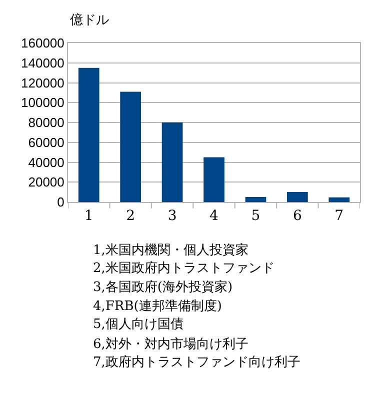 This screenshot has height=413, width=383. I want to click on x-tick-label: 2, so click(131, 216).